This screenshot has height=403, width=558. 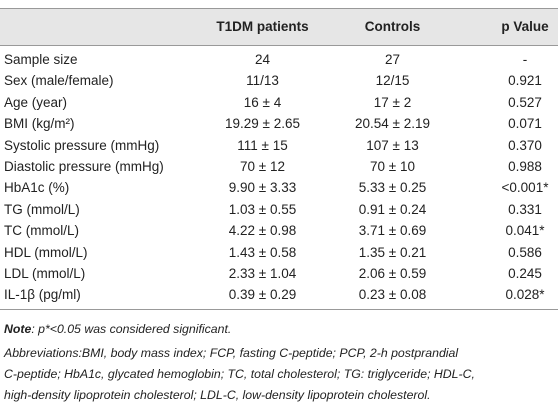 I want to click on cell: 11/13, so click(x=262, y=81).